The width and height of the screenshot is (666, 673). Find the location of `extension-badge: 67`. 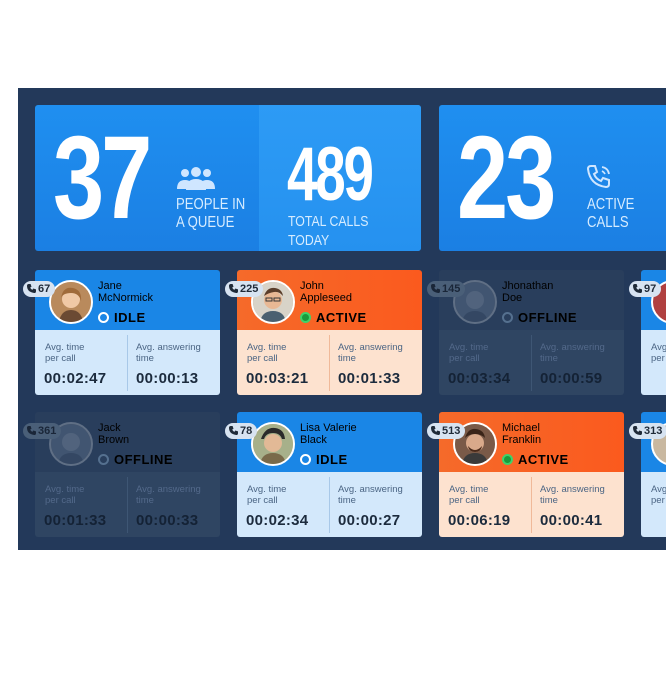

extension-badge: 67 is located at coordinates (39, 289).